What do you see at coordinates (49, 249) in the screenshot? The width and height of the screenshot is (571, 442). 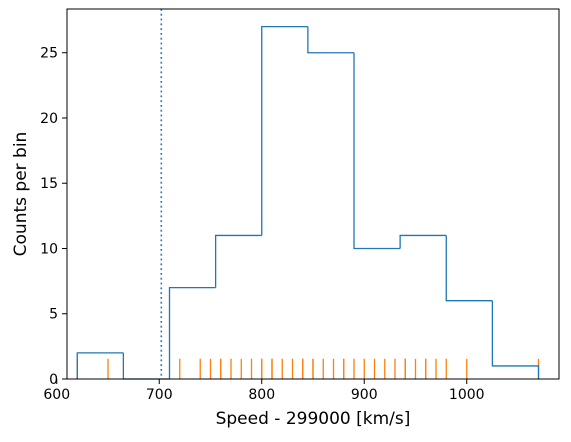 I see `y-tick-label: 10` at bounding box center [49, 249].